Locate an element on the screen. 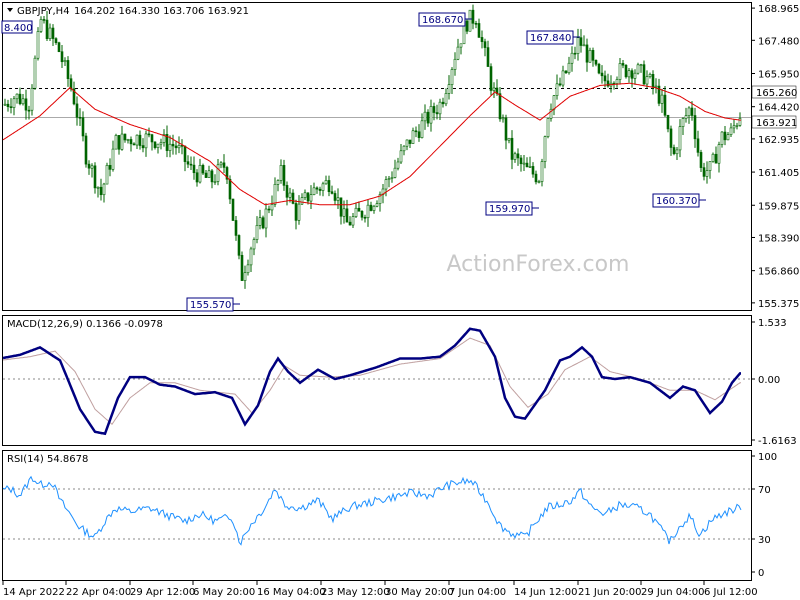  annotation-8400: 8.400 is located at coordinates (17, 27).